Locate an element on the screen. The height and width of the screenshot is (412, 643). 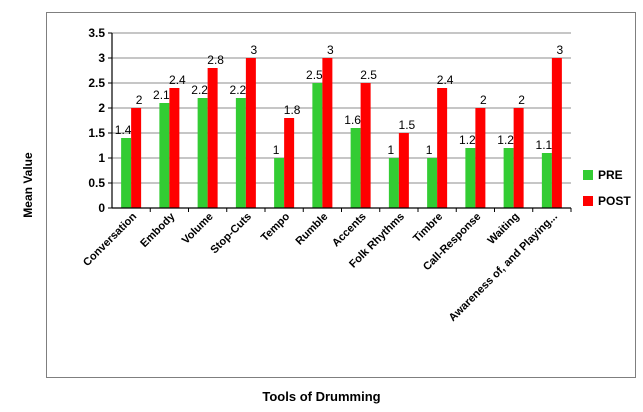
y-tick-label: 2 is located at coordinates (101, 108).